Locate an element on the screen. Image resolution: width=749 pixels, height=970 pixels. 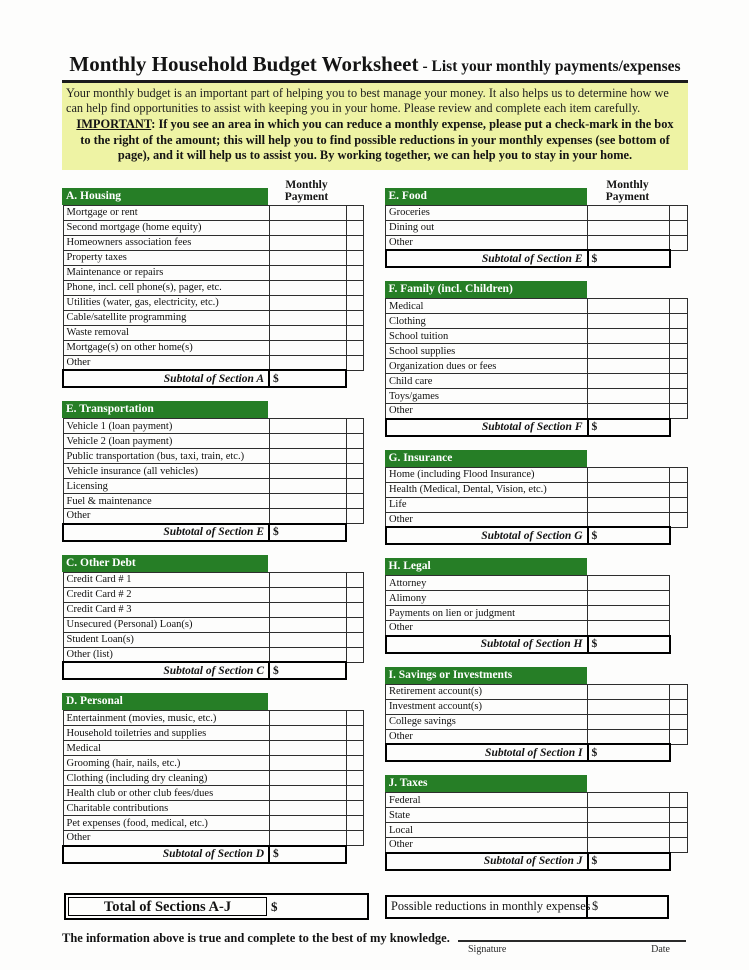
signature-line is located at coordinates (572, 940).